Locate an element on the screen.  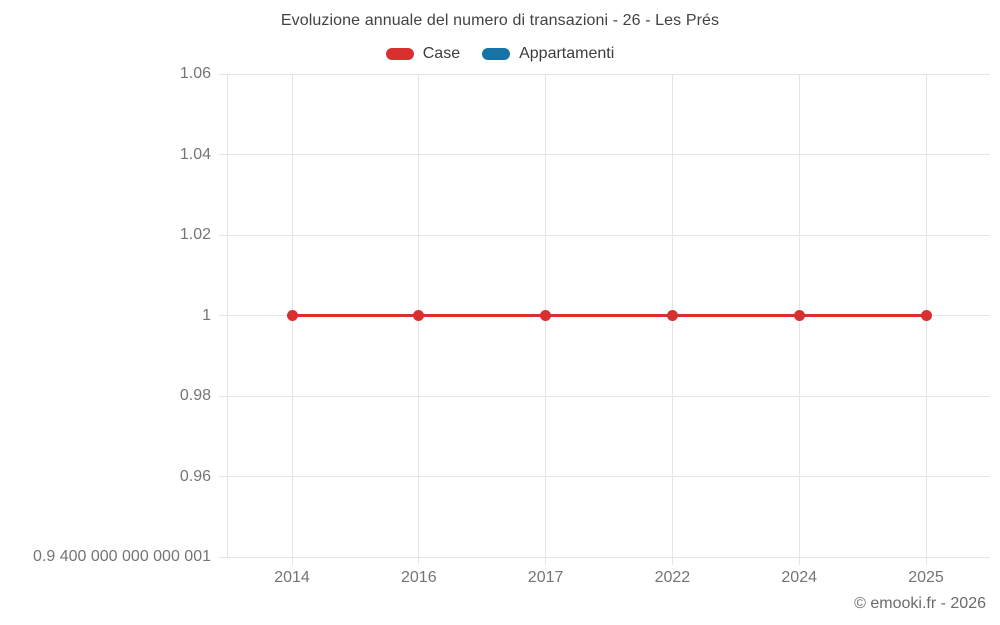
y-tick-label: 0.98 is located at coordinates (195, 395).